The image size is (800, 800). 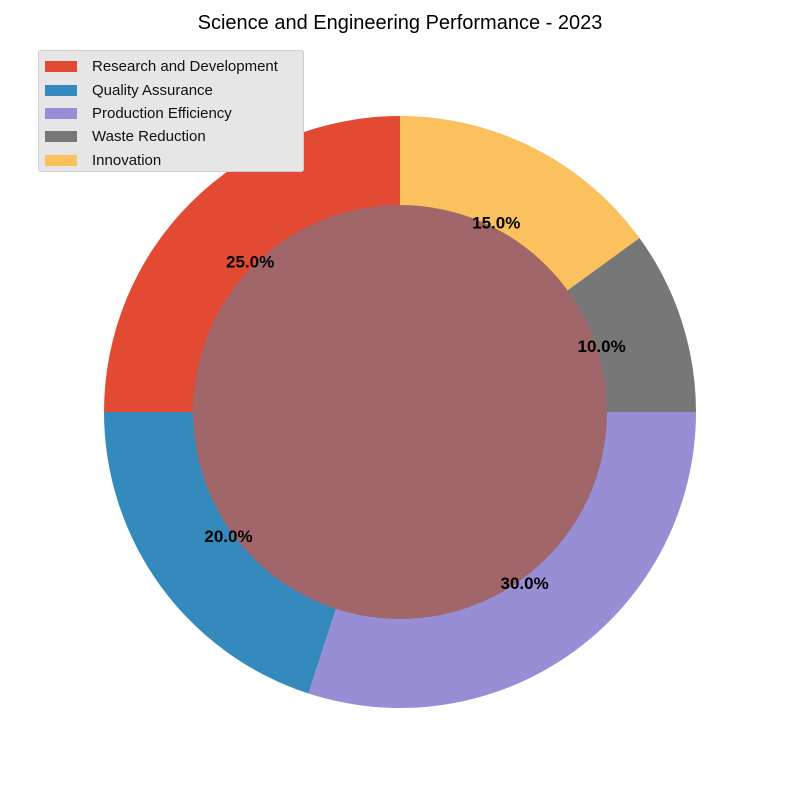 I want to click on legend-label: Quality Assurance, so click(x=152, y=90).